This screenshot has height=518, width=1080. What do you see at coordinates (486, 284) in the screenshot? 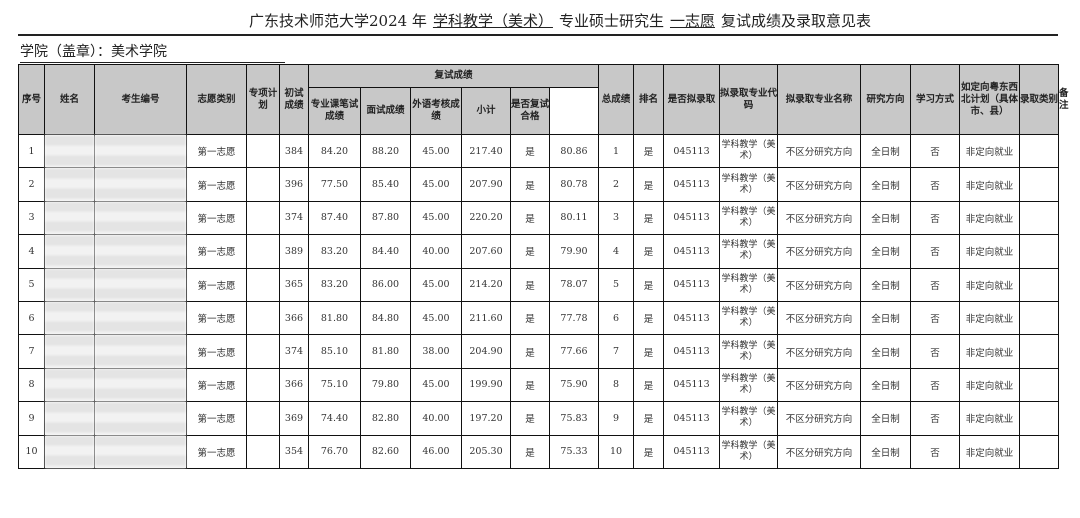
I see `cell-subtotal: 214.20` at bounding box center [486, 284].